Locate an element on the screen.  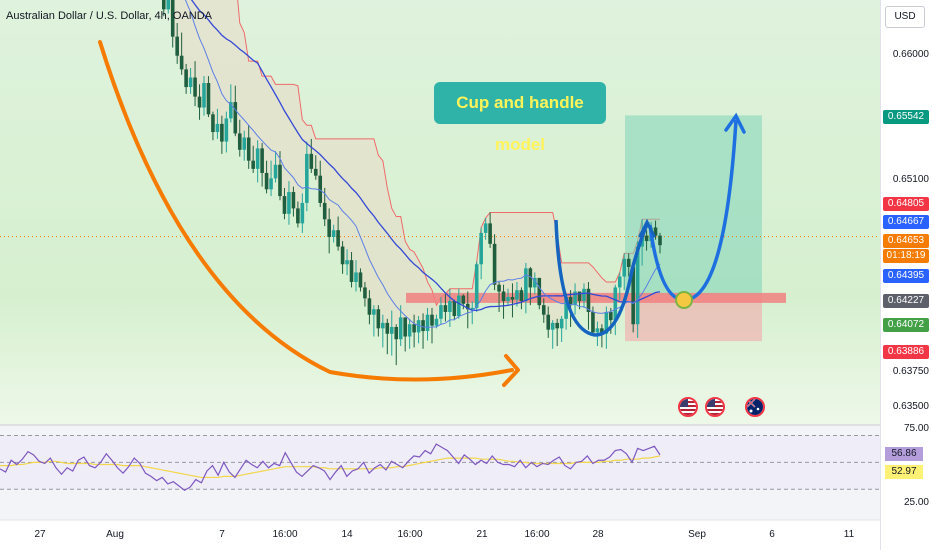
entry-badge: 0.64072 is located at coordinates (906, 325).